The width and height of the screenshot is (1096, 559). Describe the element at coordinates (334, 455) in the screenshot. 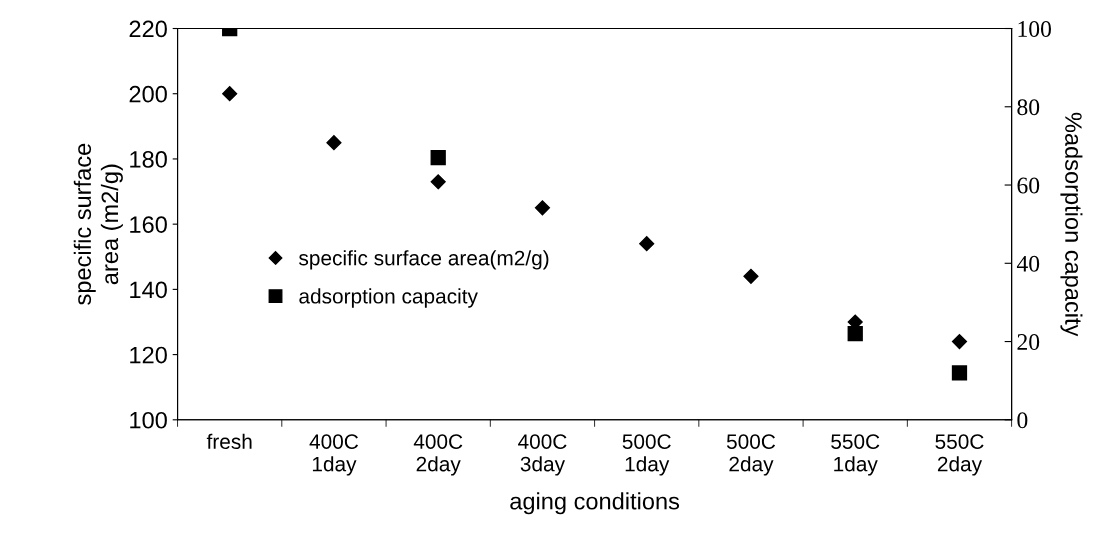

I see `x-tick-label: 400C 1day` at that location.